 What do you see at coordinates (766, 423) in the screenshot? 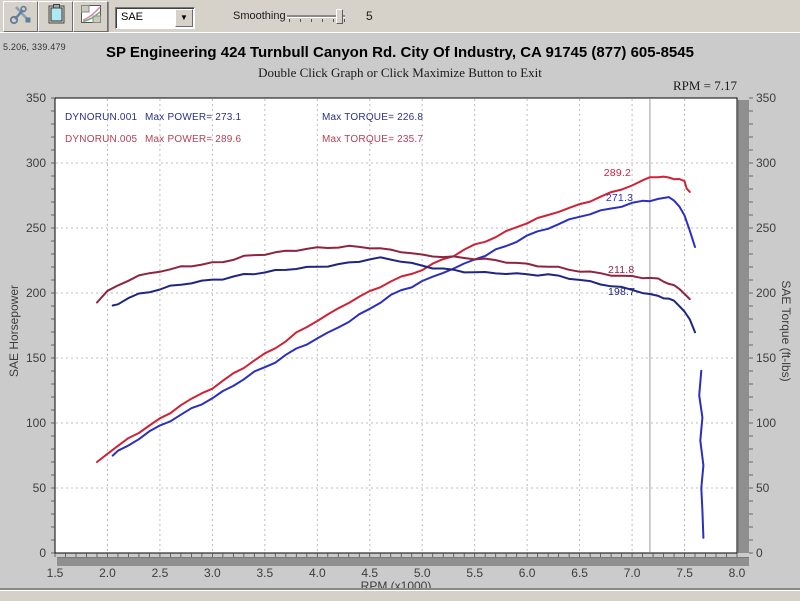
I see `y-tick-label-right: 100` at bounding box center [766, 423].